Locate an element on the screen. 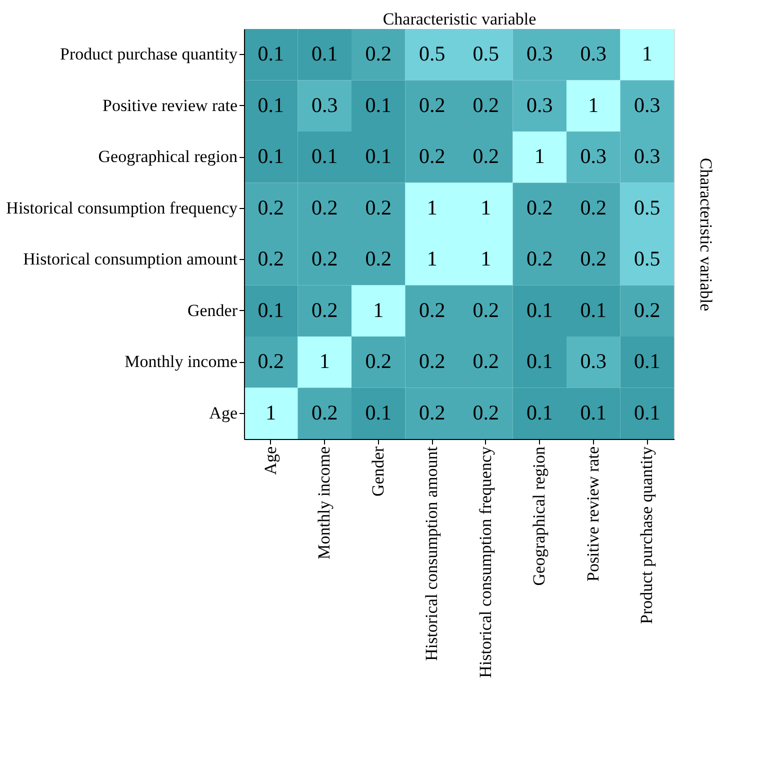  x-tick-label: Geographical region is located at coordinates (539, 516).